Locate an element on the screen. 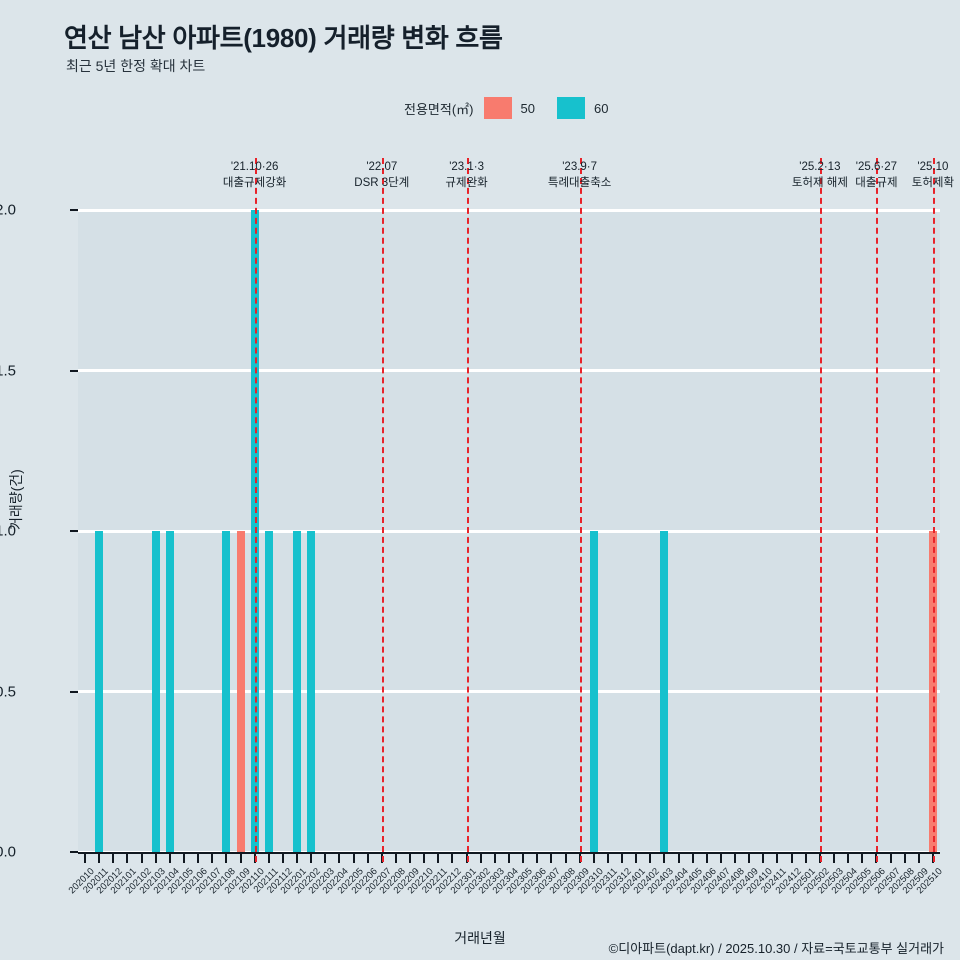 This screenshot has height=960, width=960. event-annotation: '23.1·3 규제완화 is located at coordinates (467, 175).